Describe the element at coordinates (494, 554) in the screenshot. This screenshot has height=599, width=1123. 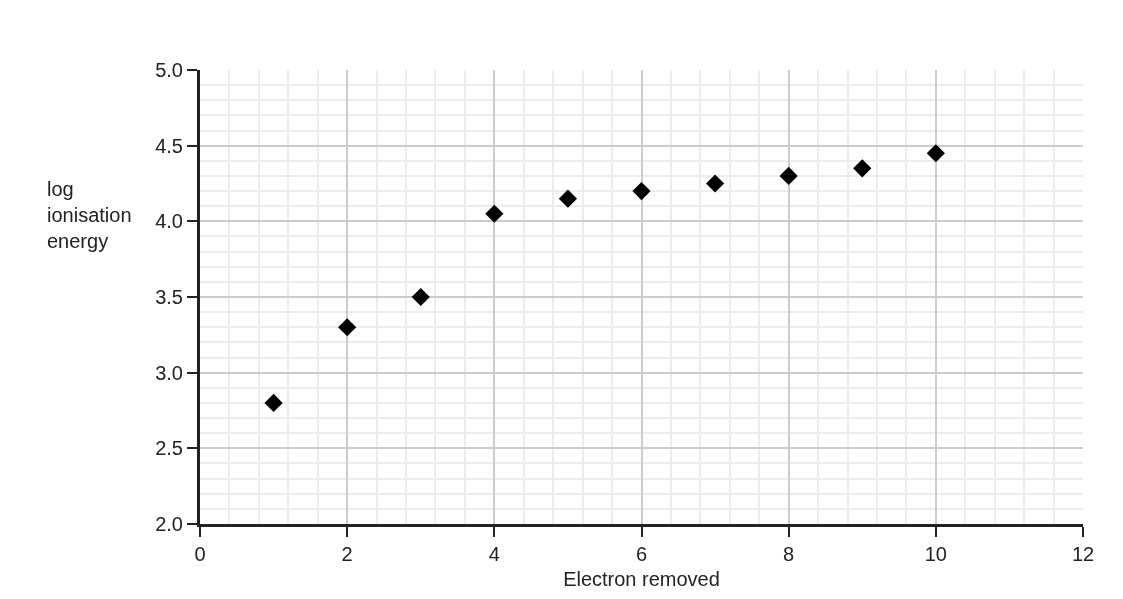
I see `x-tick-label: 4` at that location.